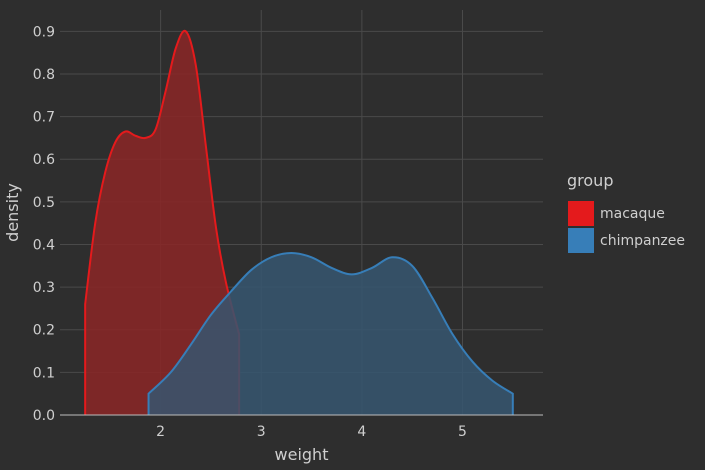 The height and width of the screenshot is (470, 705). What do you see at coordinates (44, 118) in the screenshot?
I see `y-tick-label: 0.7` at bounding box center [44, 118].